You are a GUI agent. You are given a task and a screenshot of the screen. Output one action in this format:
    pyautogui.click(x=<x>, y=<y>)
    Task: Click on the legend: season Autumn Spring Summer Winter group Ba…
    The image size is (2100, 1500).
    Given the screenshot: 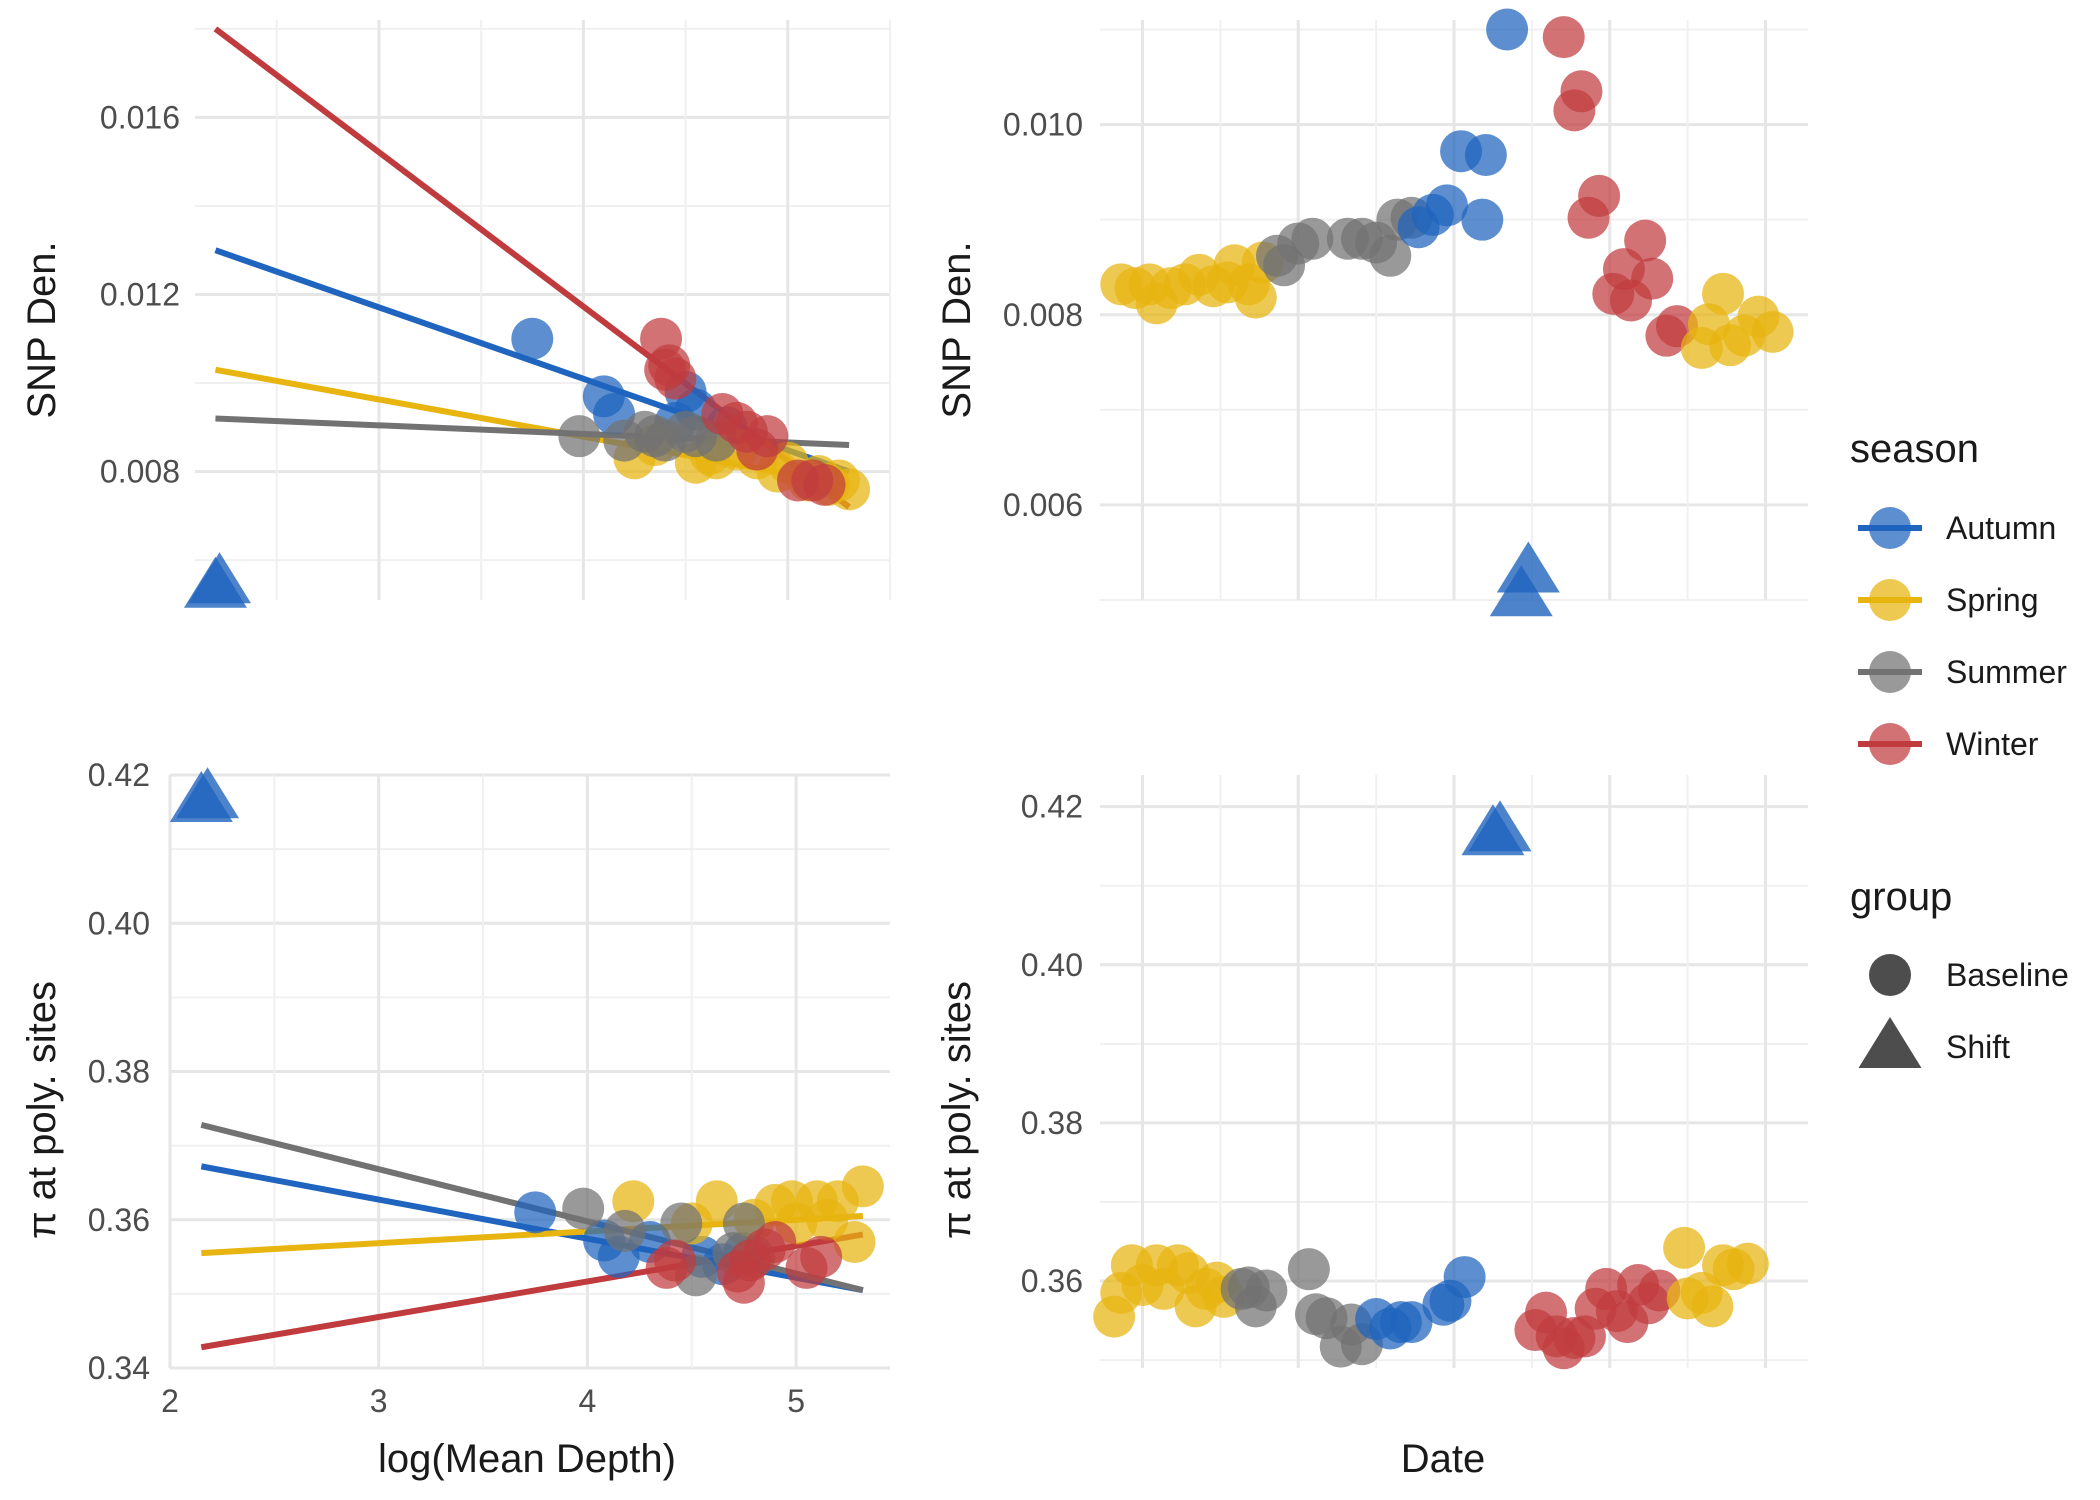 What is the action you would take?
    pyautogui.click(x=1959, y=747)
    